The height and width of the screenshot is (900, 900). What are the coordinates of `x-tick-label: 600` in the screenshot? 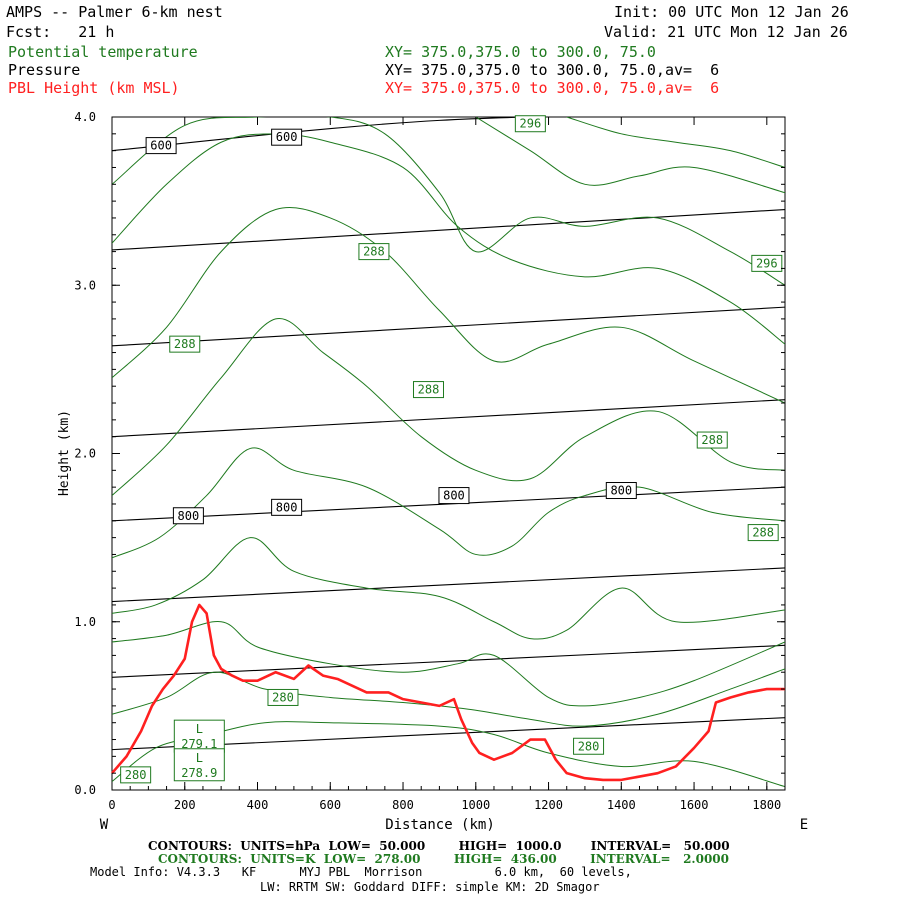 It's located at (330, 805).